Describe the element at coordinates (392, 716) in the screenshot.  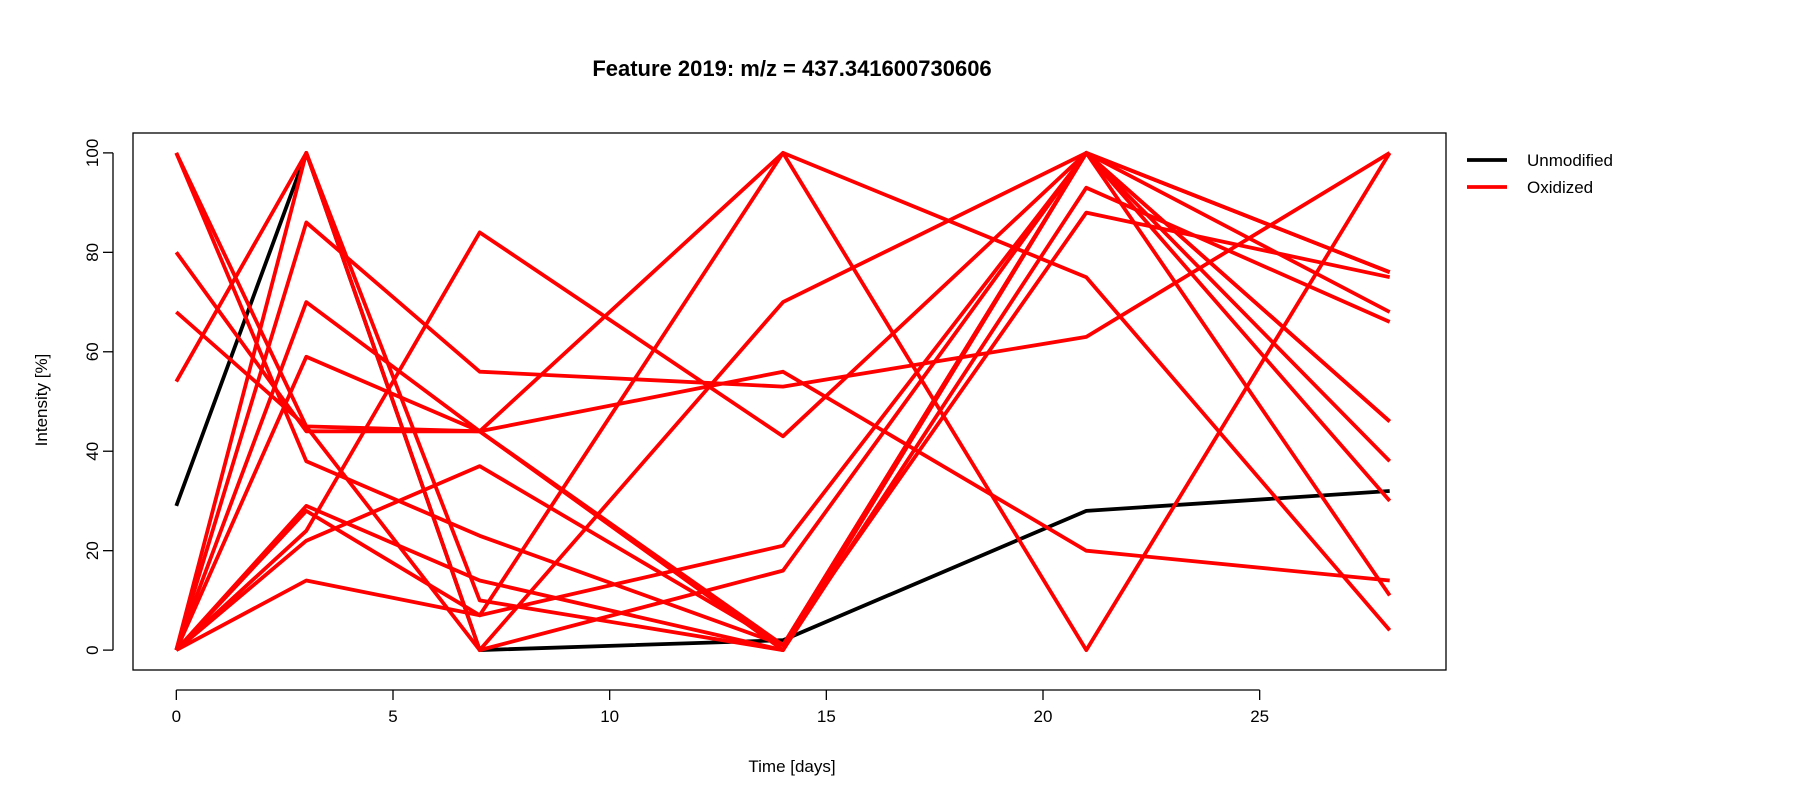
I see `x-tick-label: 5` at that location.